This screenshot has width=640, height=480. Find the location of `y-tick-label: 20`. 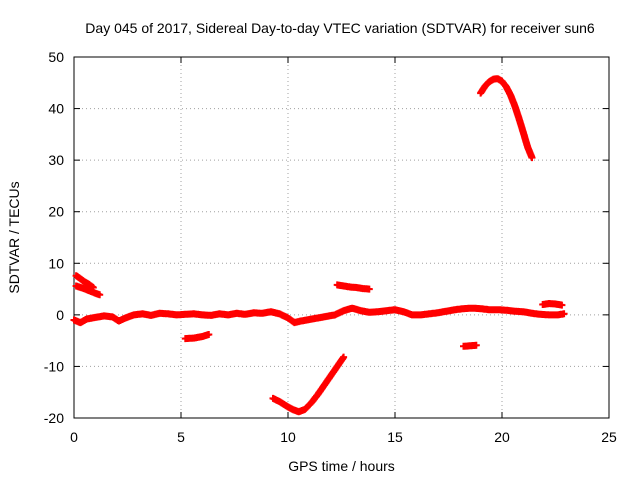

y-tick-label: 20 is located at coordinates (56, 212).